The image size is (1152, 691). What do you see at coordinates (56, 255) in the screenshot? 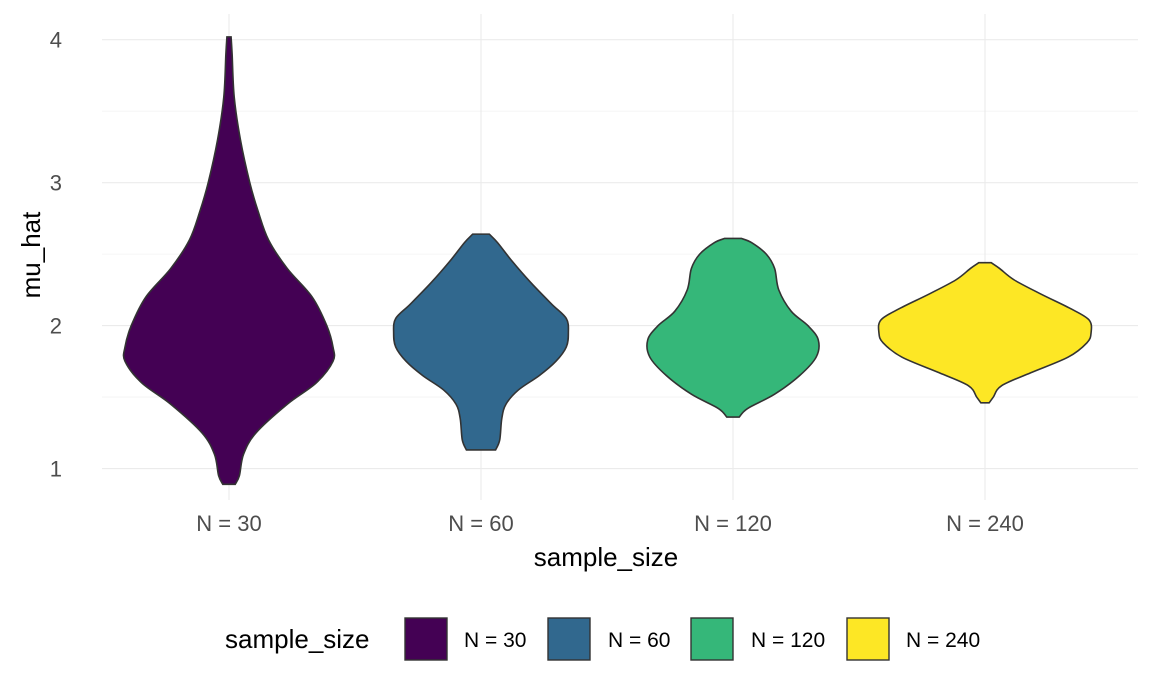
I see `y-axis-ticks: 1 2 3 4` at bounding box center [56, 255].